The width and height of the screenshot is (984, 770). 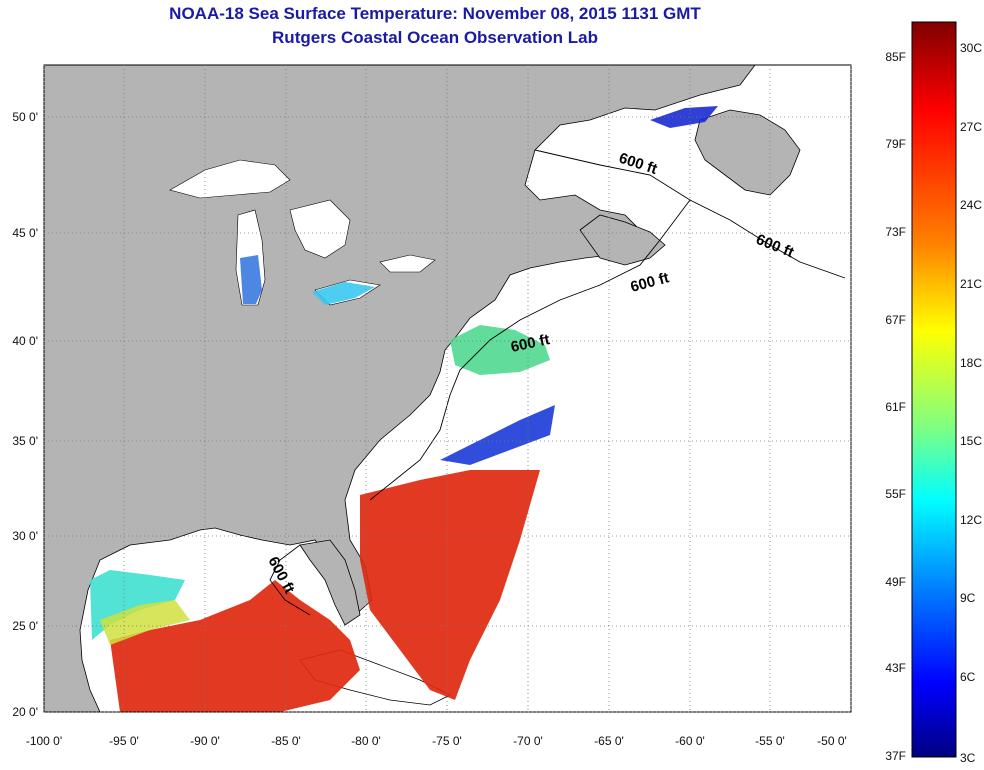 What do you see at coordinates (832, 741) in the screenshot?
I see `lon-label: -50 0'` at bounding box center [832, 741].